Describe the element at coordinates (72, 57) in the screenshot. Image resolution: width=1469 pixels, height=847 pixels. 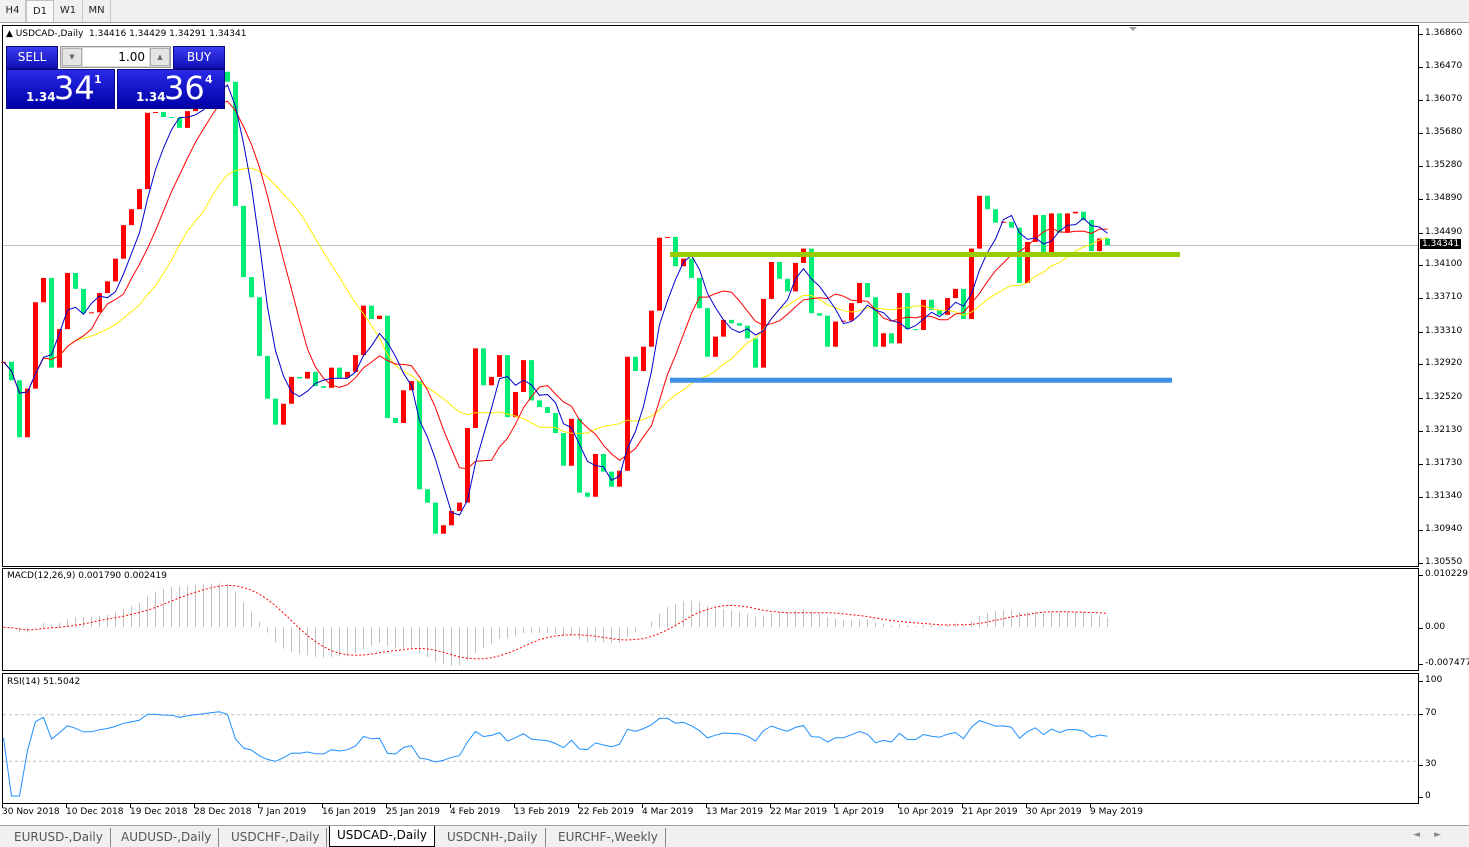
I see `decrease-quantity-button: ▼` at that location.